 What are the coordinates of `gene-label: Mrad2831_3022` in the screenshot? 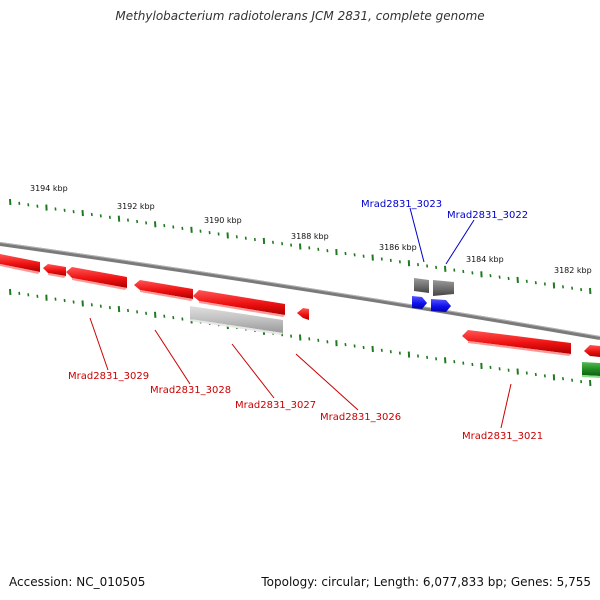 It's located at (487, 215).